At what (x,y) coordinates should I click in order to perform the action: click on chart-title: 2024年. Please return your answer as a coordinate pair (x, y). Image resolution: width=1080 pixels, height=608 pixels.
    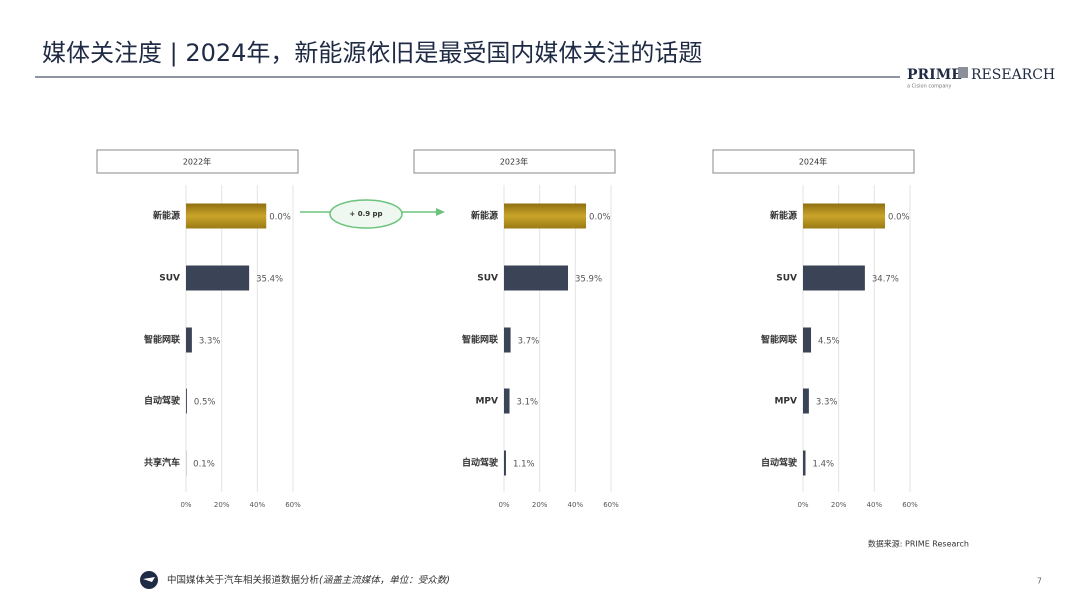
    Looking at the image, I should click on (813, 162).